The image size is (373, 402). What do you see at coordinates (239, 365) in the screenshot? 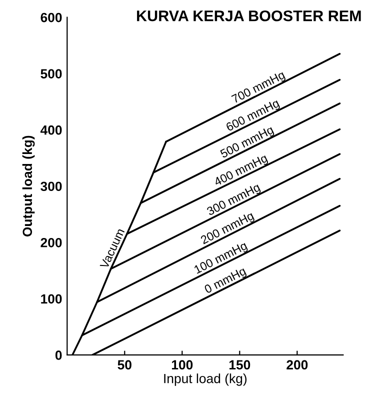
I see `x-tick-label: 150` at bounding box center [239, 365].